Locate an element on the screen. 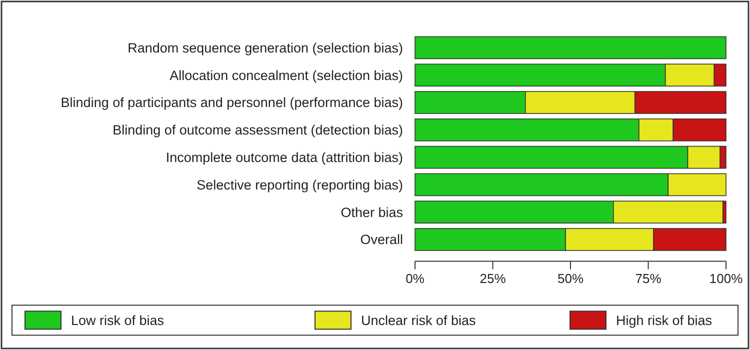 This screenshot has height=350, width=750. legend-label: Unclear risk of bias is located at coordinates (418, 320).